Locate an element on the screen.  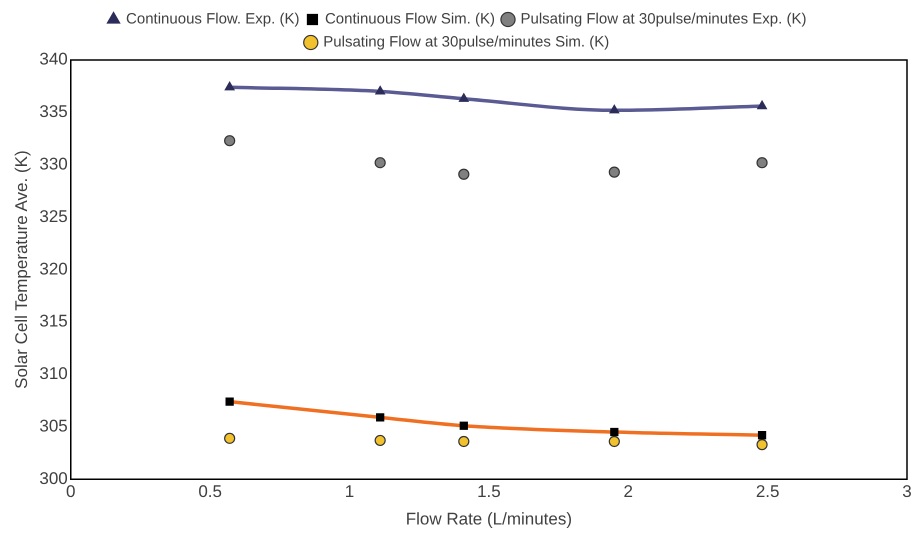
y-tick-label: 325 is located at coordinates (53, 216).